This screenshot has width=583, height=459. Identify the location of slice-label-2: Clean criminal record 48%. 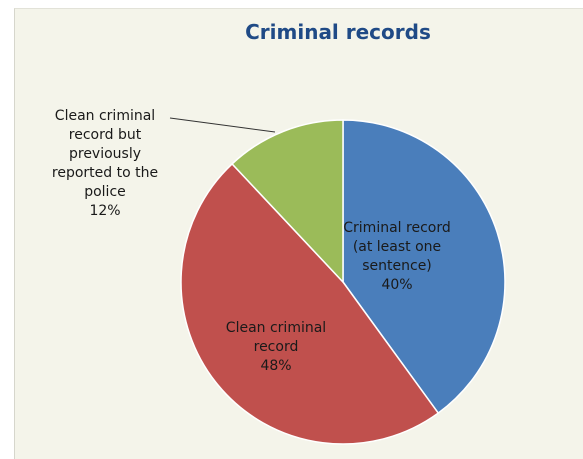
(276, 347).